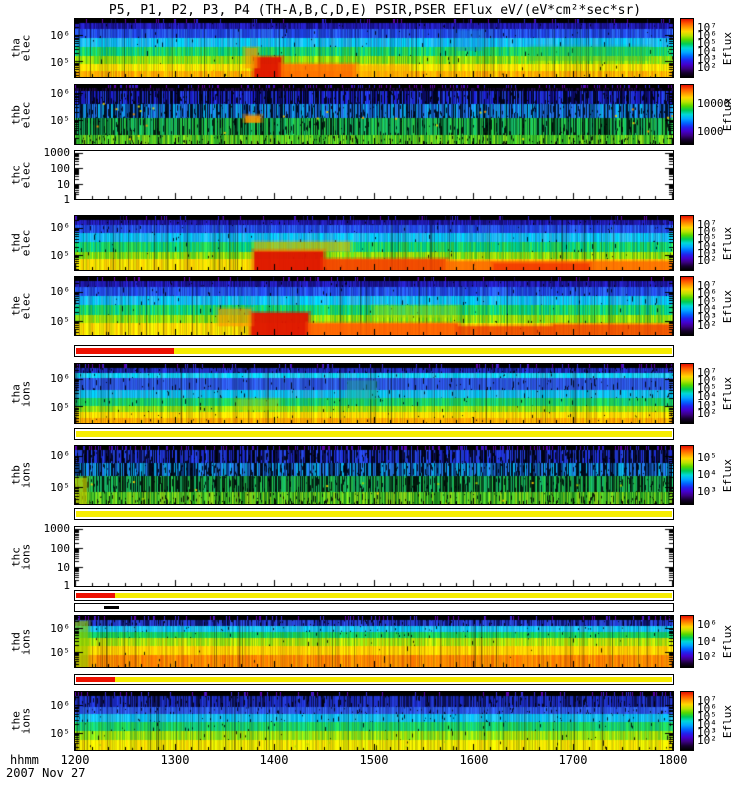  I want to click on panel-thb-elec, so click(374, 114).